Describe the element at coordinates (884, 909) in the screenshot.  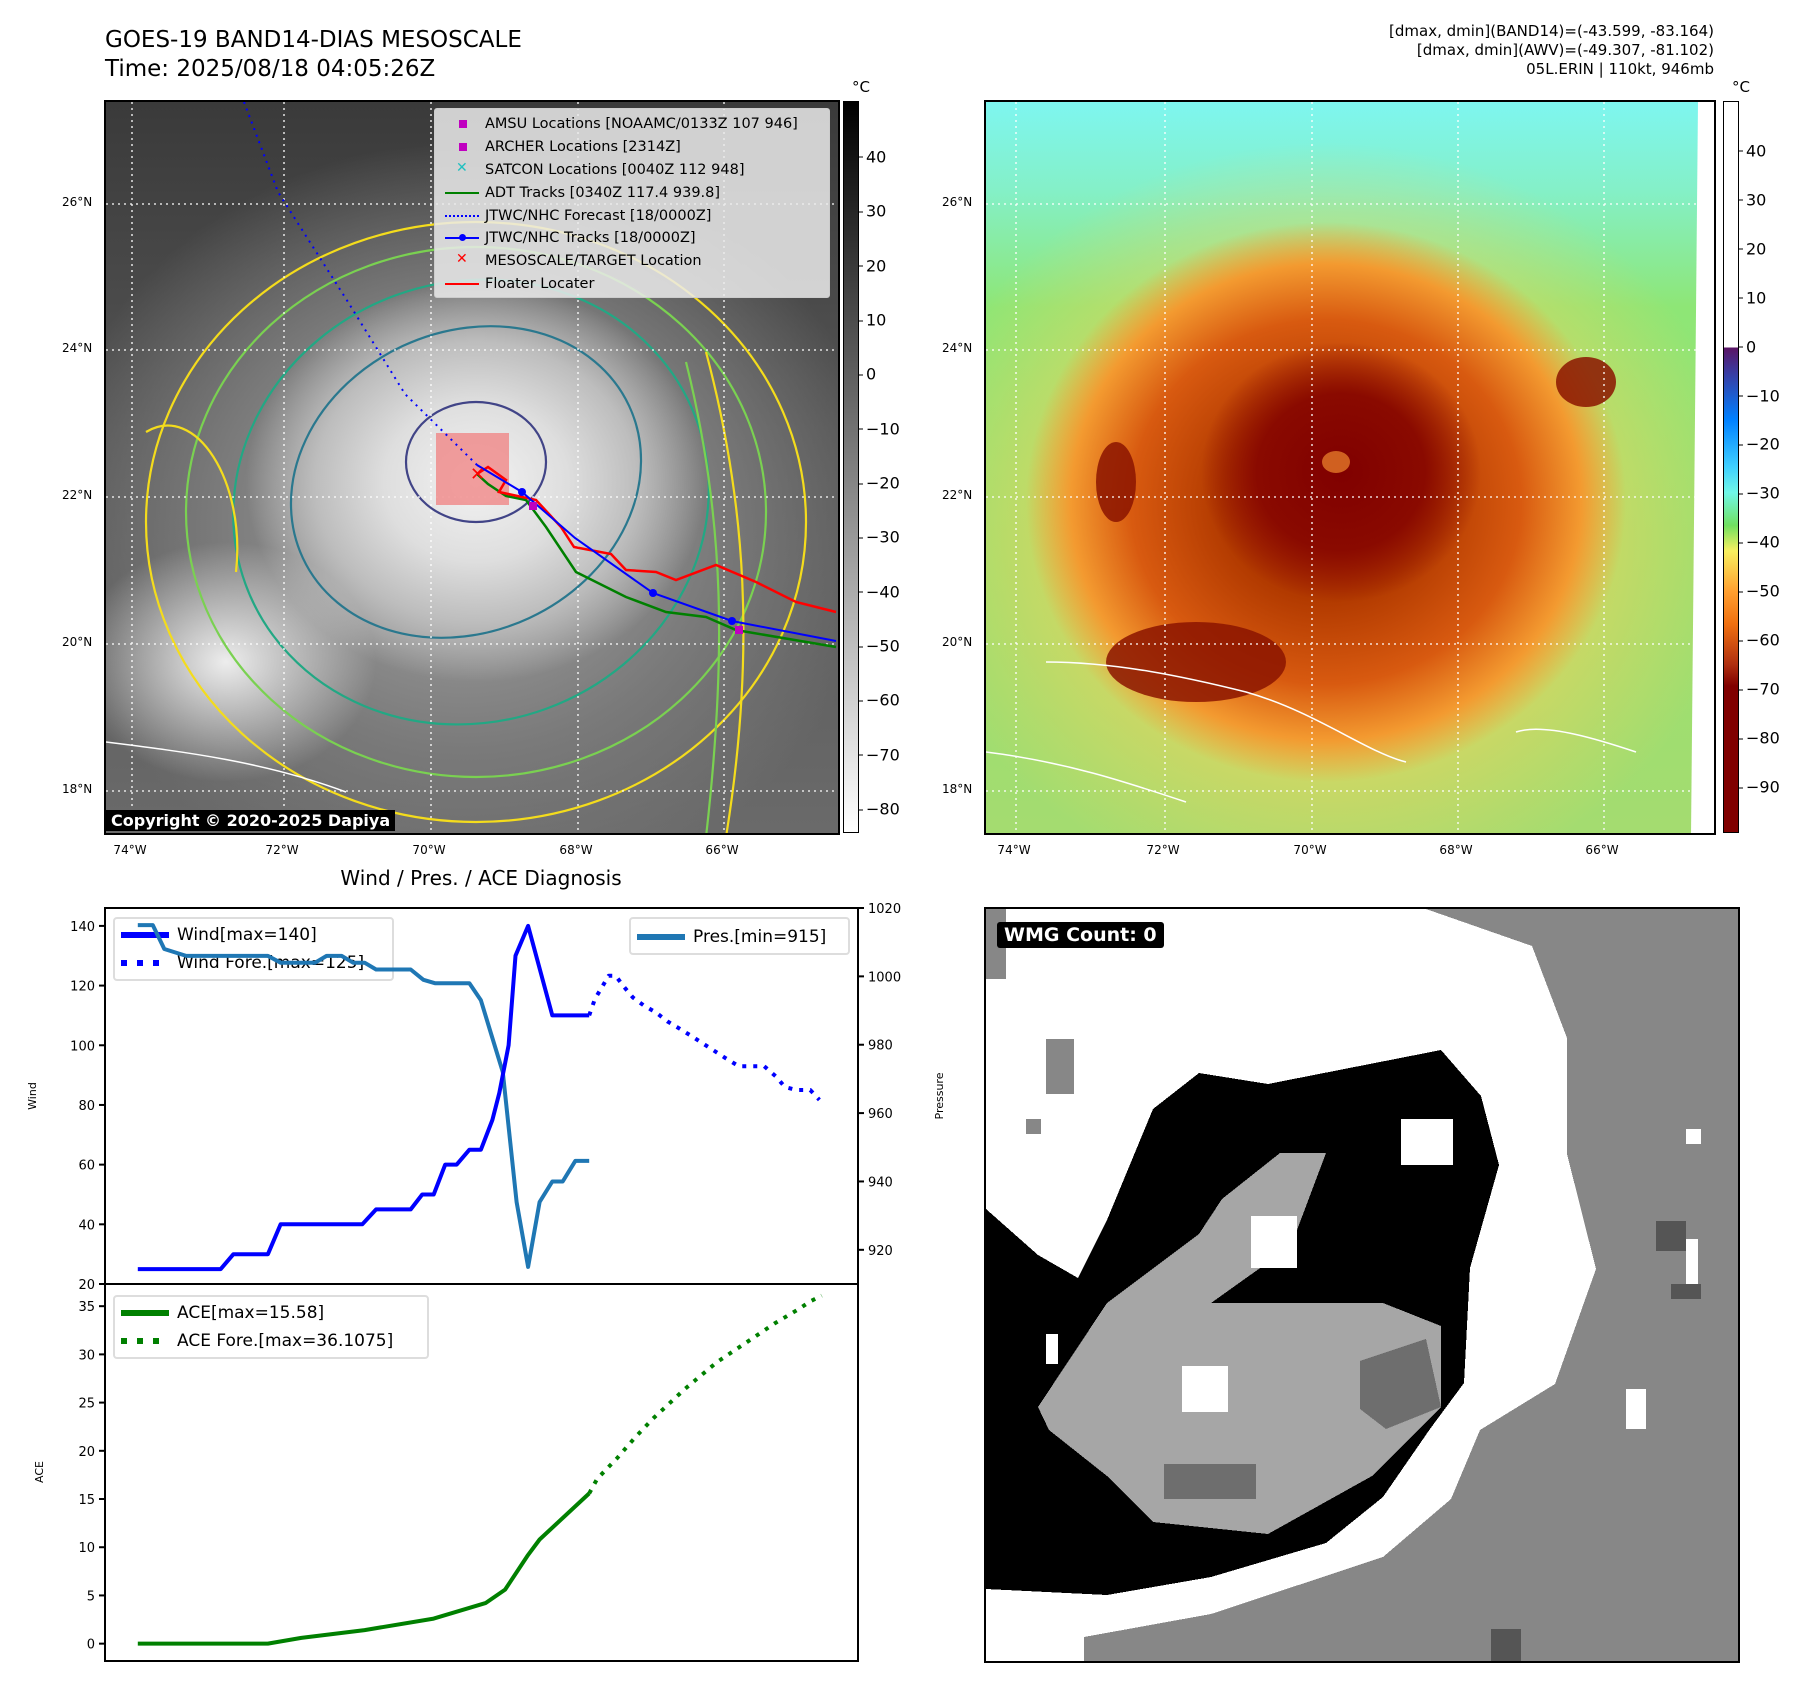
I see `pressure-y-tick-label: 1020` at that location.